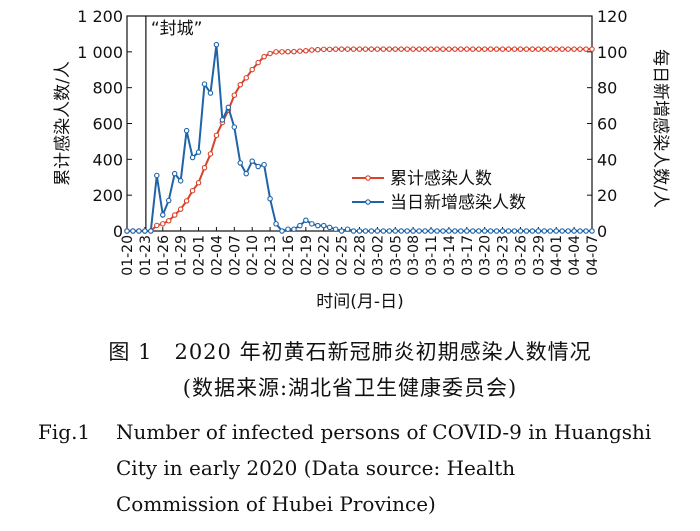 The width and height of the screenshot is (700, 531). What do you see at coordinates (350, 352) in the screenshot?
I see `caption-cn-title: 图 1 2020 年初黄石新冠肺炎初期感染人数情况` at bounding box center [350, 352].